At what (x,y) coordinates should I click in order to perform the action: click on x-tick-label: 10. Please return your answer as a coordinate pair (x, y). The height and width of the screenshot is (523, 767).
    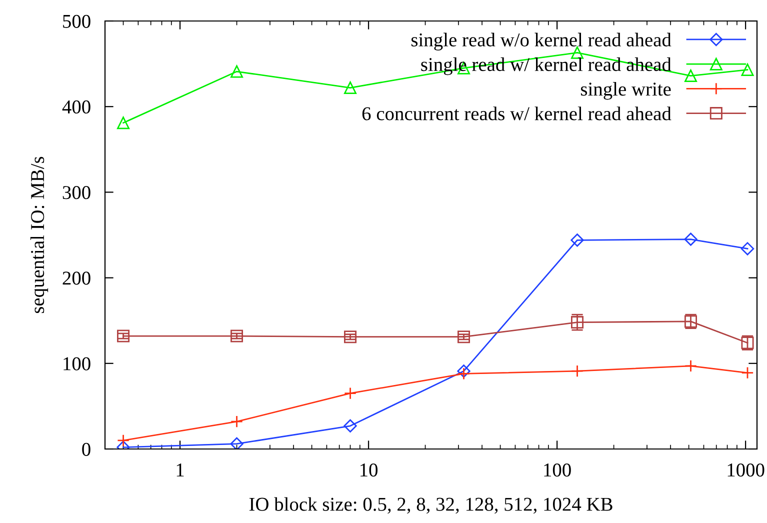
    Looking at the image, I should click on (369, 470).